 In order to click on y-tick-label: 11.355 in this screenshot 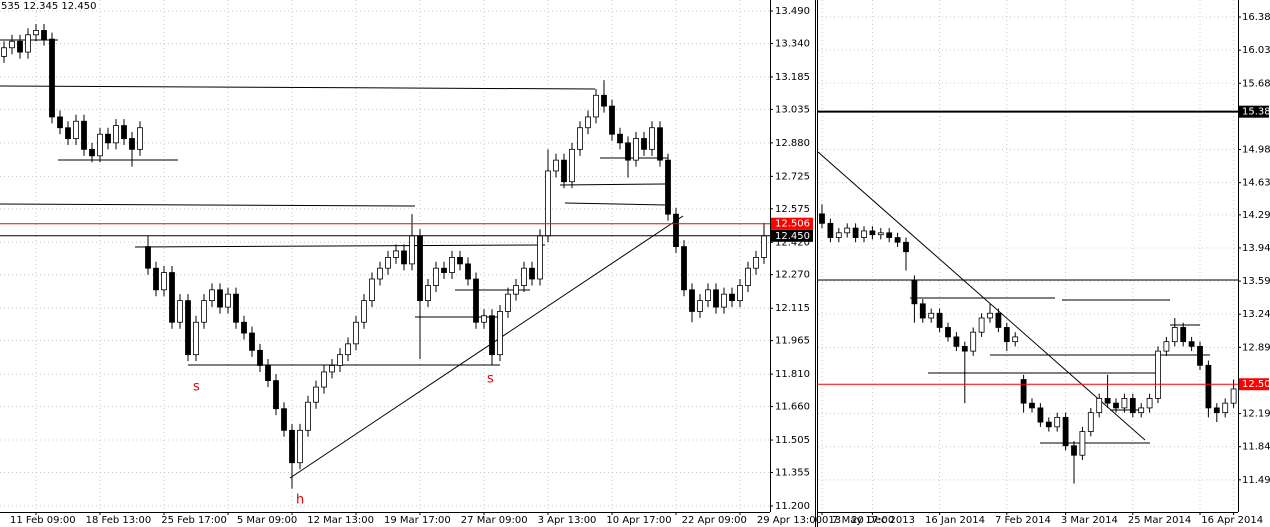, I will do `click(792, 472)`.